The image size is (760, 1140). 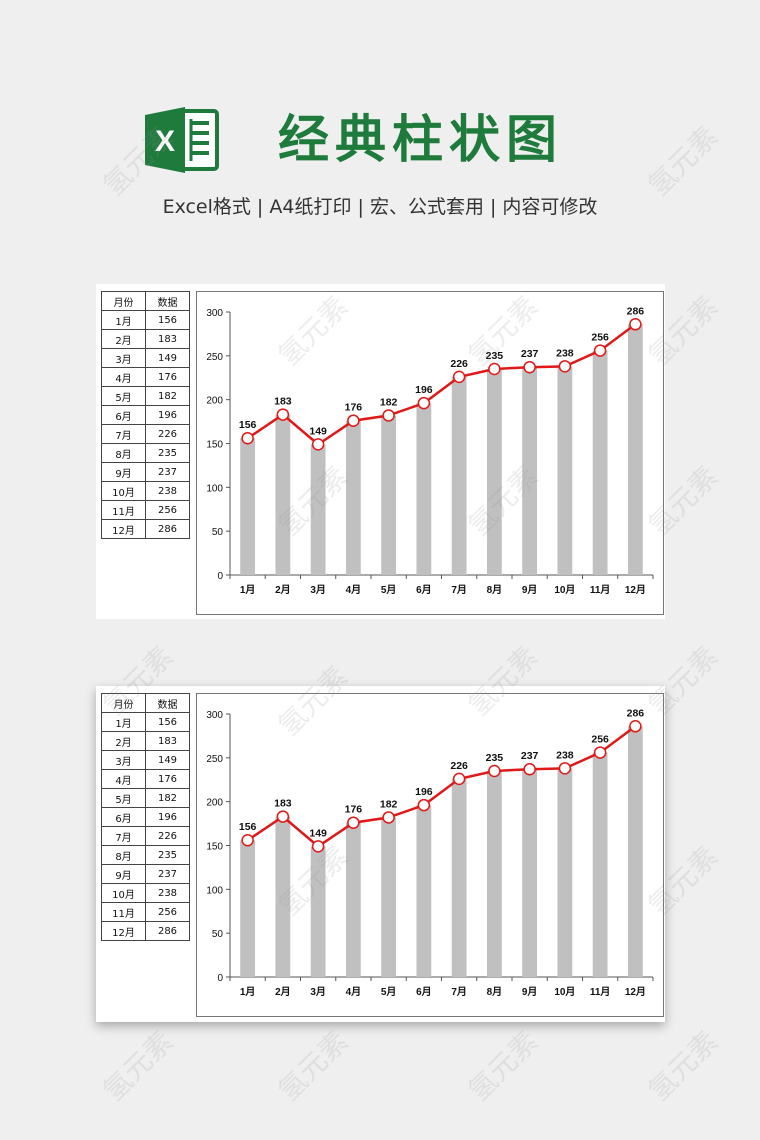 What do you see at coordinates (167, 779) in the screenshot?
I see `cell-value: 176` at bounding box center [167, 779].